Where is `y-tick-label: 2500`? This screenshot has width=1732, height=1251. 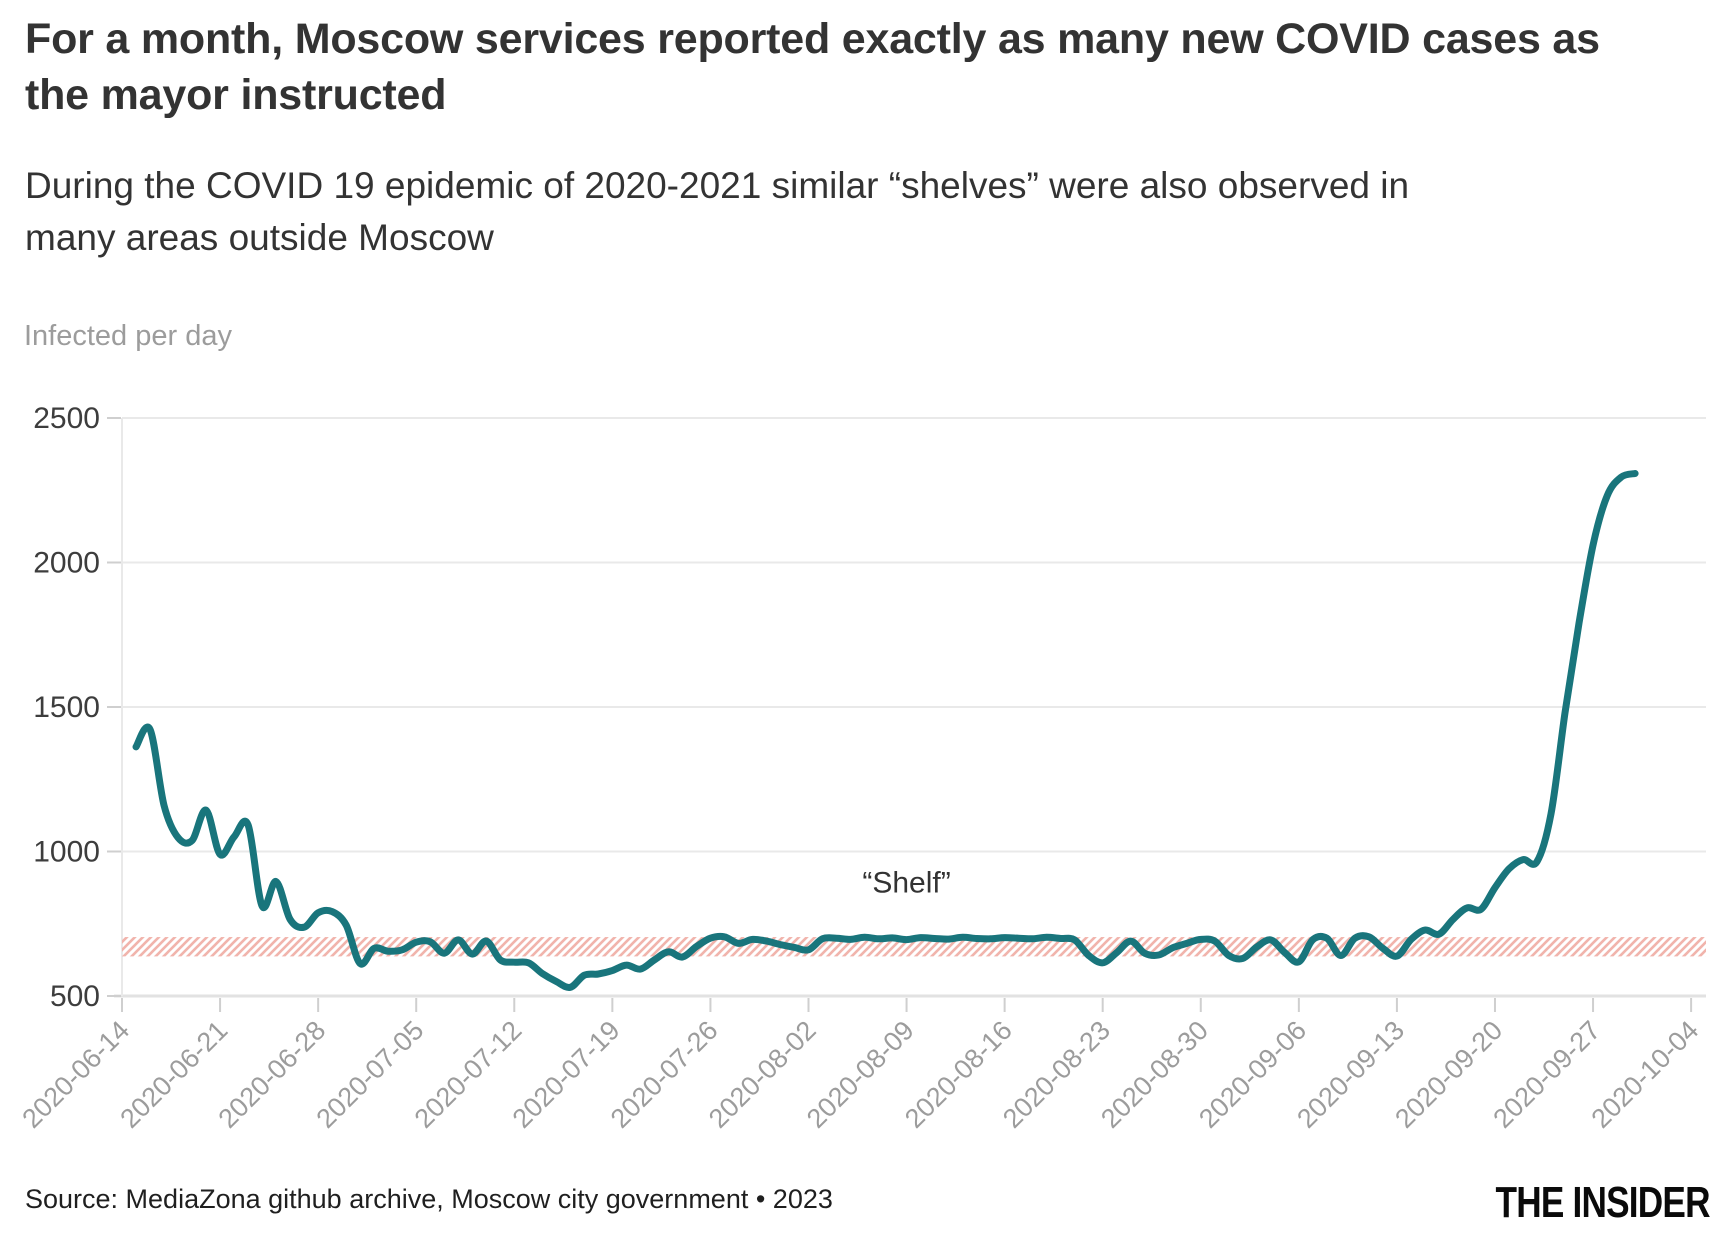 y-tick-label: 2500 is located at coordinates (66, 418).